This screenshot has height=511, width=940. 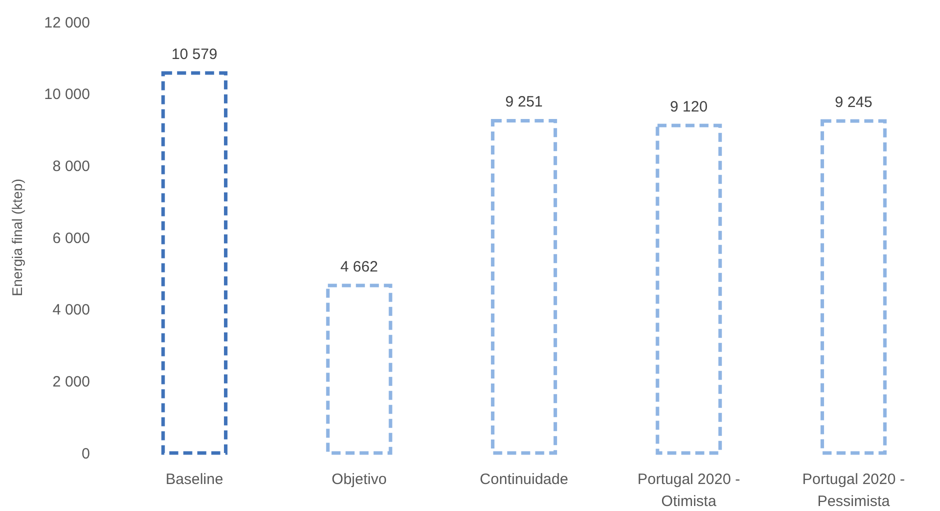 I want to click on y-tick-label: 0, so click(x=86, y=453).